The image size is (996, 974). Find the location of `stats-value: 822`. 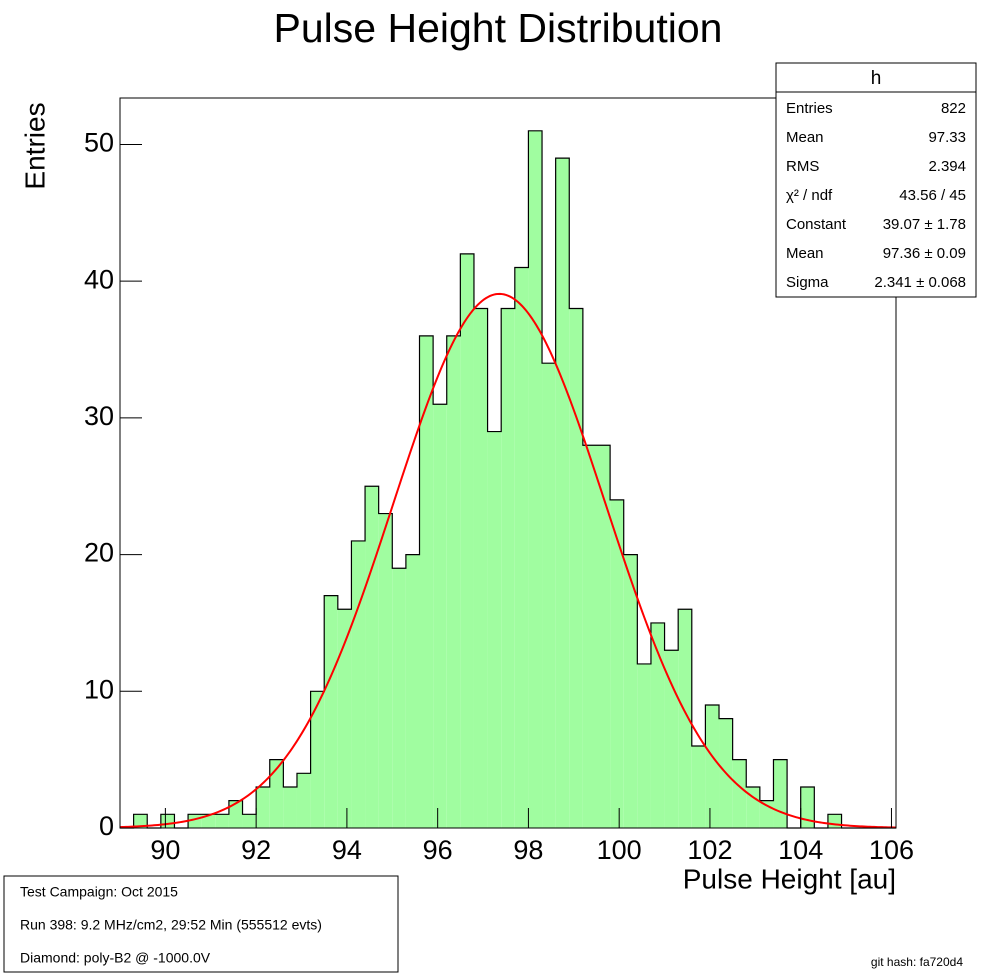

stats-value: 822 is located at coordinates (953, 108).